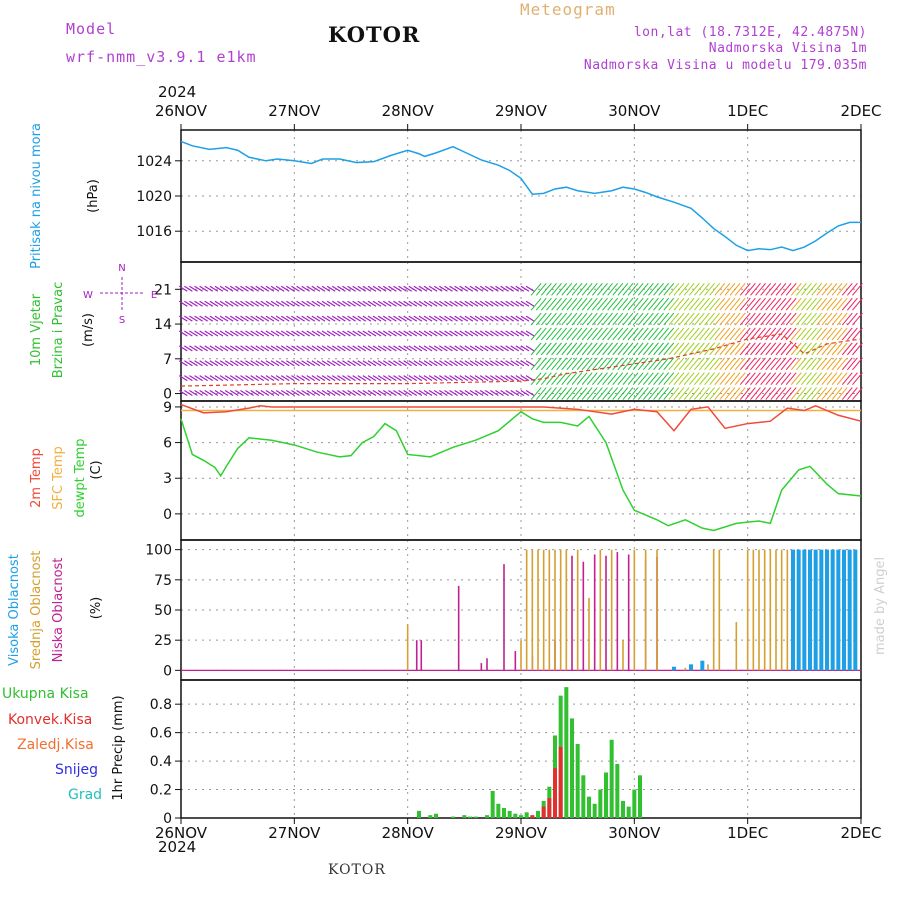  What do you see at coordinates (521, 833) in the screenshot?
I see `x-tick-label-bottom: 29NOV` at bounding box center [521, 833].